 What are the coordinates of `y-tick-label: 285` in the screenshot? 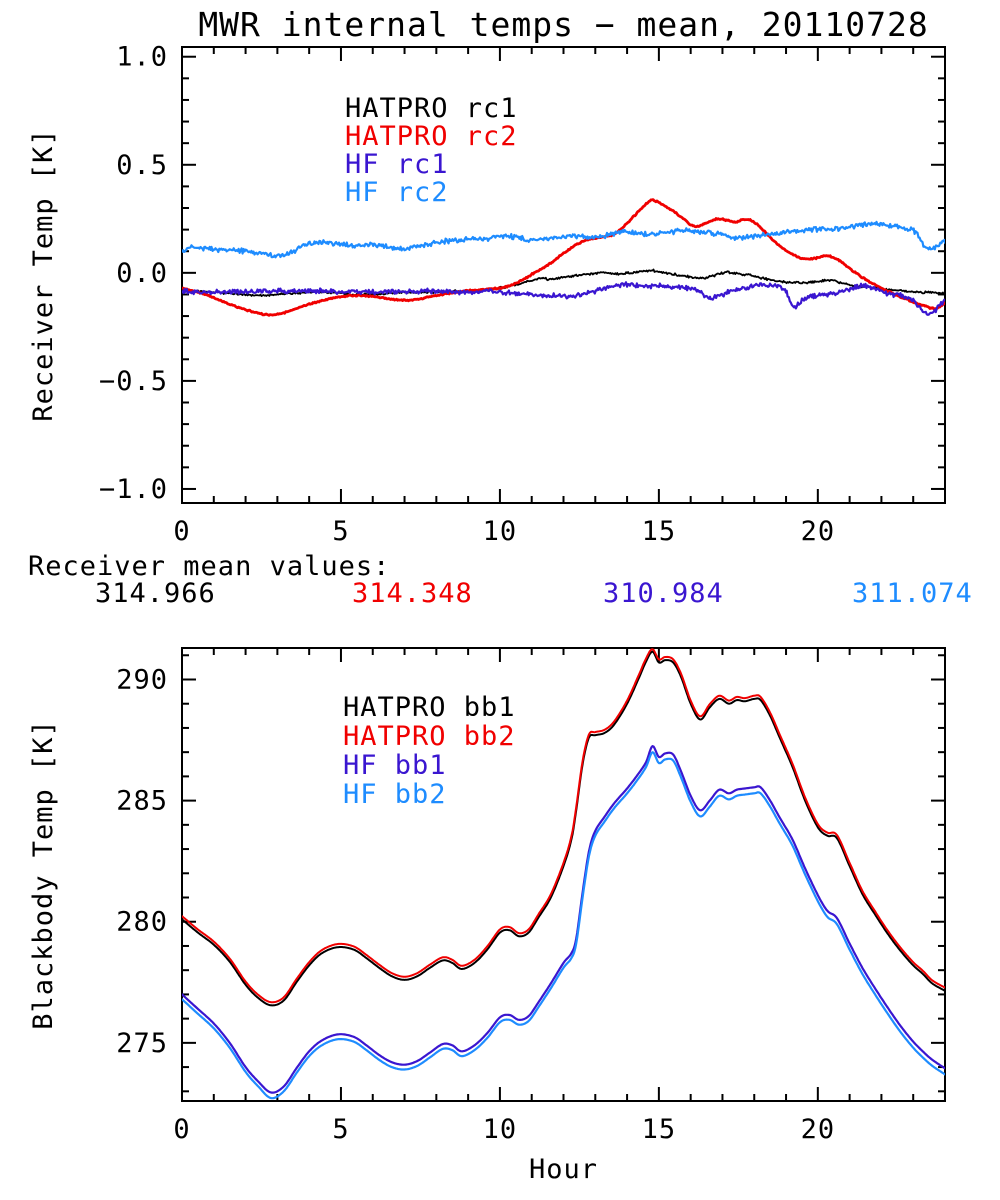 It's located at (142, 801).